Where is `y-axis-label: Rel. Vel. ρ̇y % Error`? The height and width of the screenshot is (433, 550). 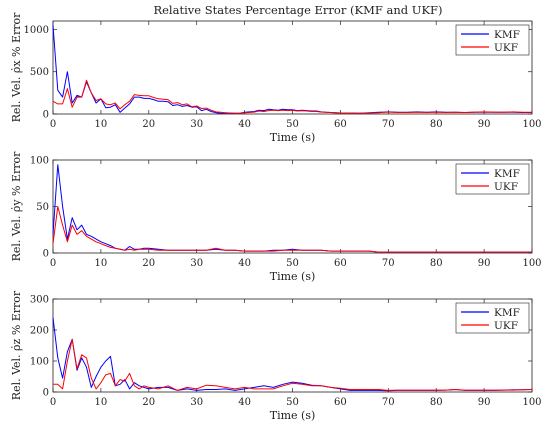 y-axis-label: Rel. Vel. ρ̇y % Error is located at coordinates (16, 206).